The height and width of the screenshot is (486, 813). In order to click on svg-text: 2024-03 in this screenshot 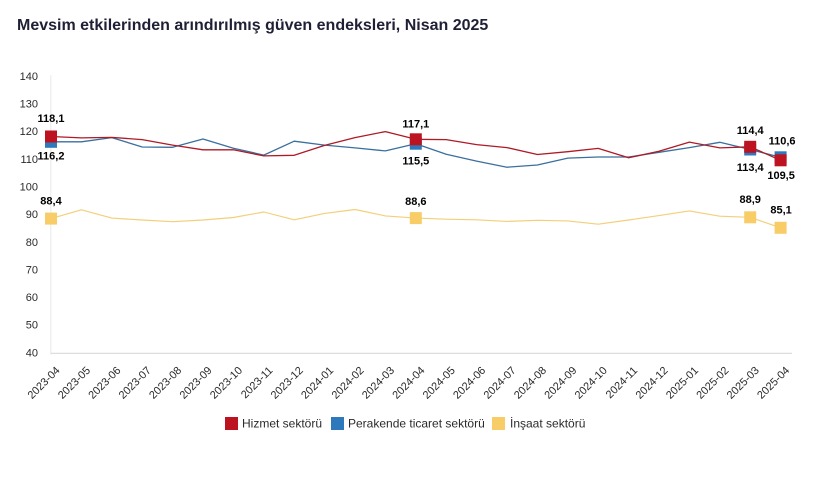, I will do `click(378, 383)`.